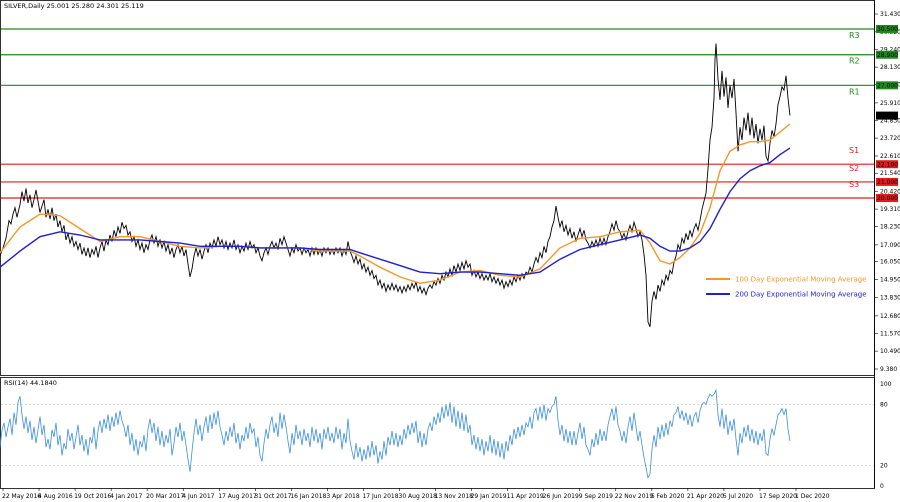 This screenshot has width=900, height=502. I want to click on x-tick-label: 22 Nov 2019, so click(634, 496).